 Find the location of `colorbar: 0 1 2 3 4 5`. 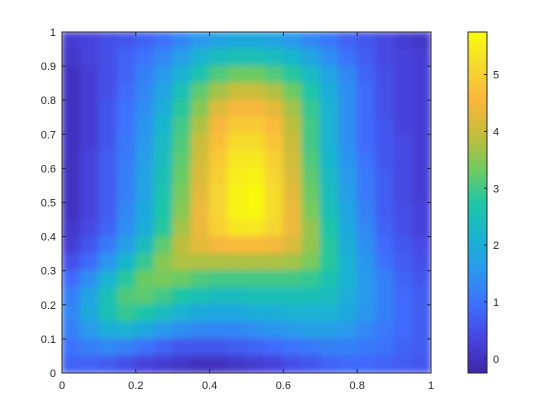

colorbar: 0 1 2 3 4 5 is located at coordinates (483, 202).